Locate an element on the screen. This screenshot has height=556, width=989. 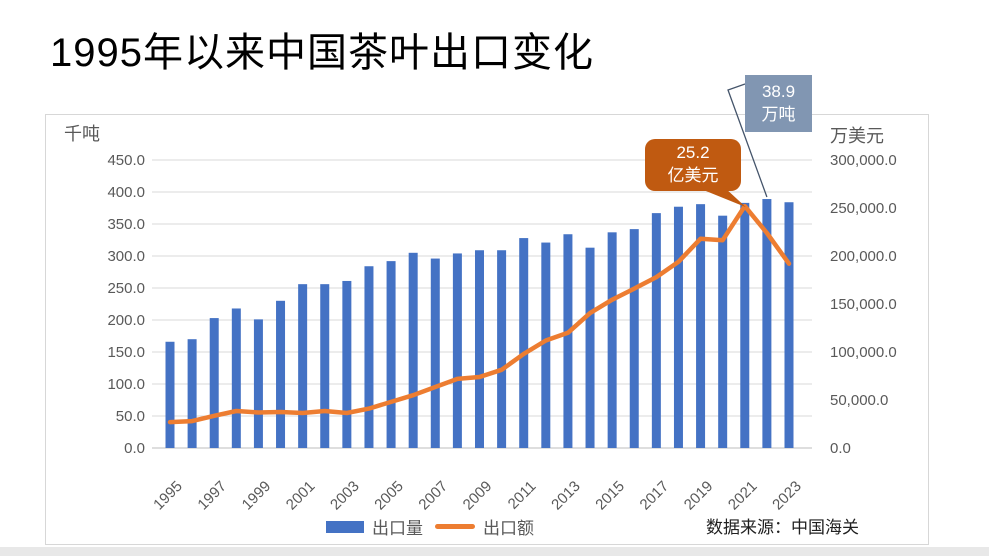
bar-2005 is located at coordinates (391, 354).